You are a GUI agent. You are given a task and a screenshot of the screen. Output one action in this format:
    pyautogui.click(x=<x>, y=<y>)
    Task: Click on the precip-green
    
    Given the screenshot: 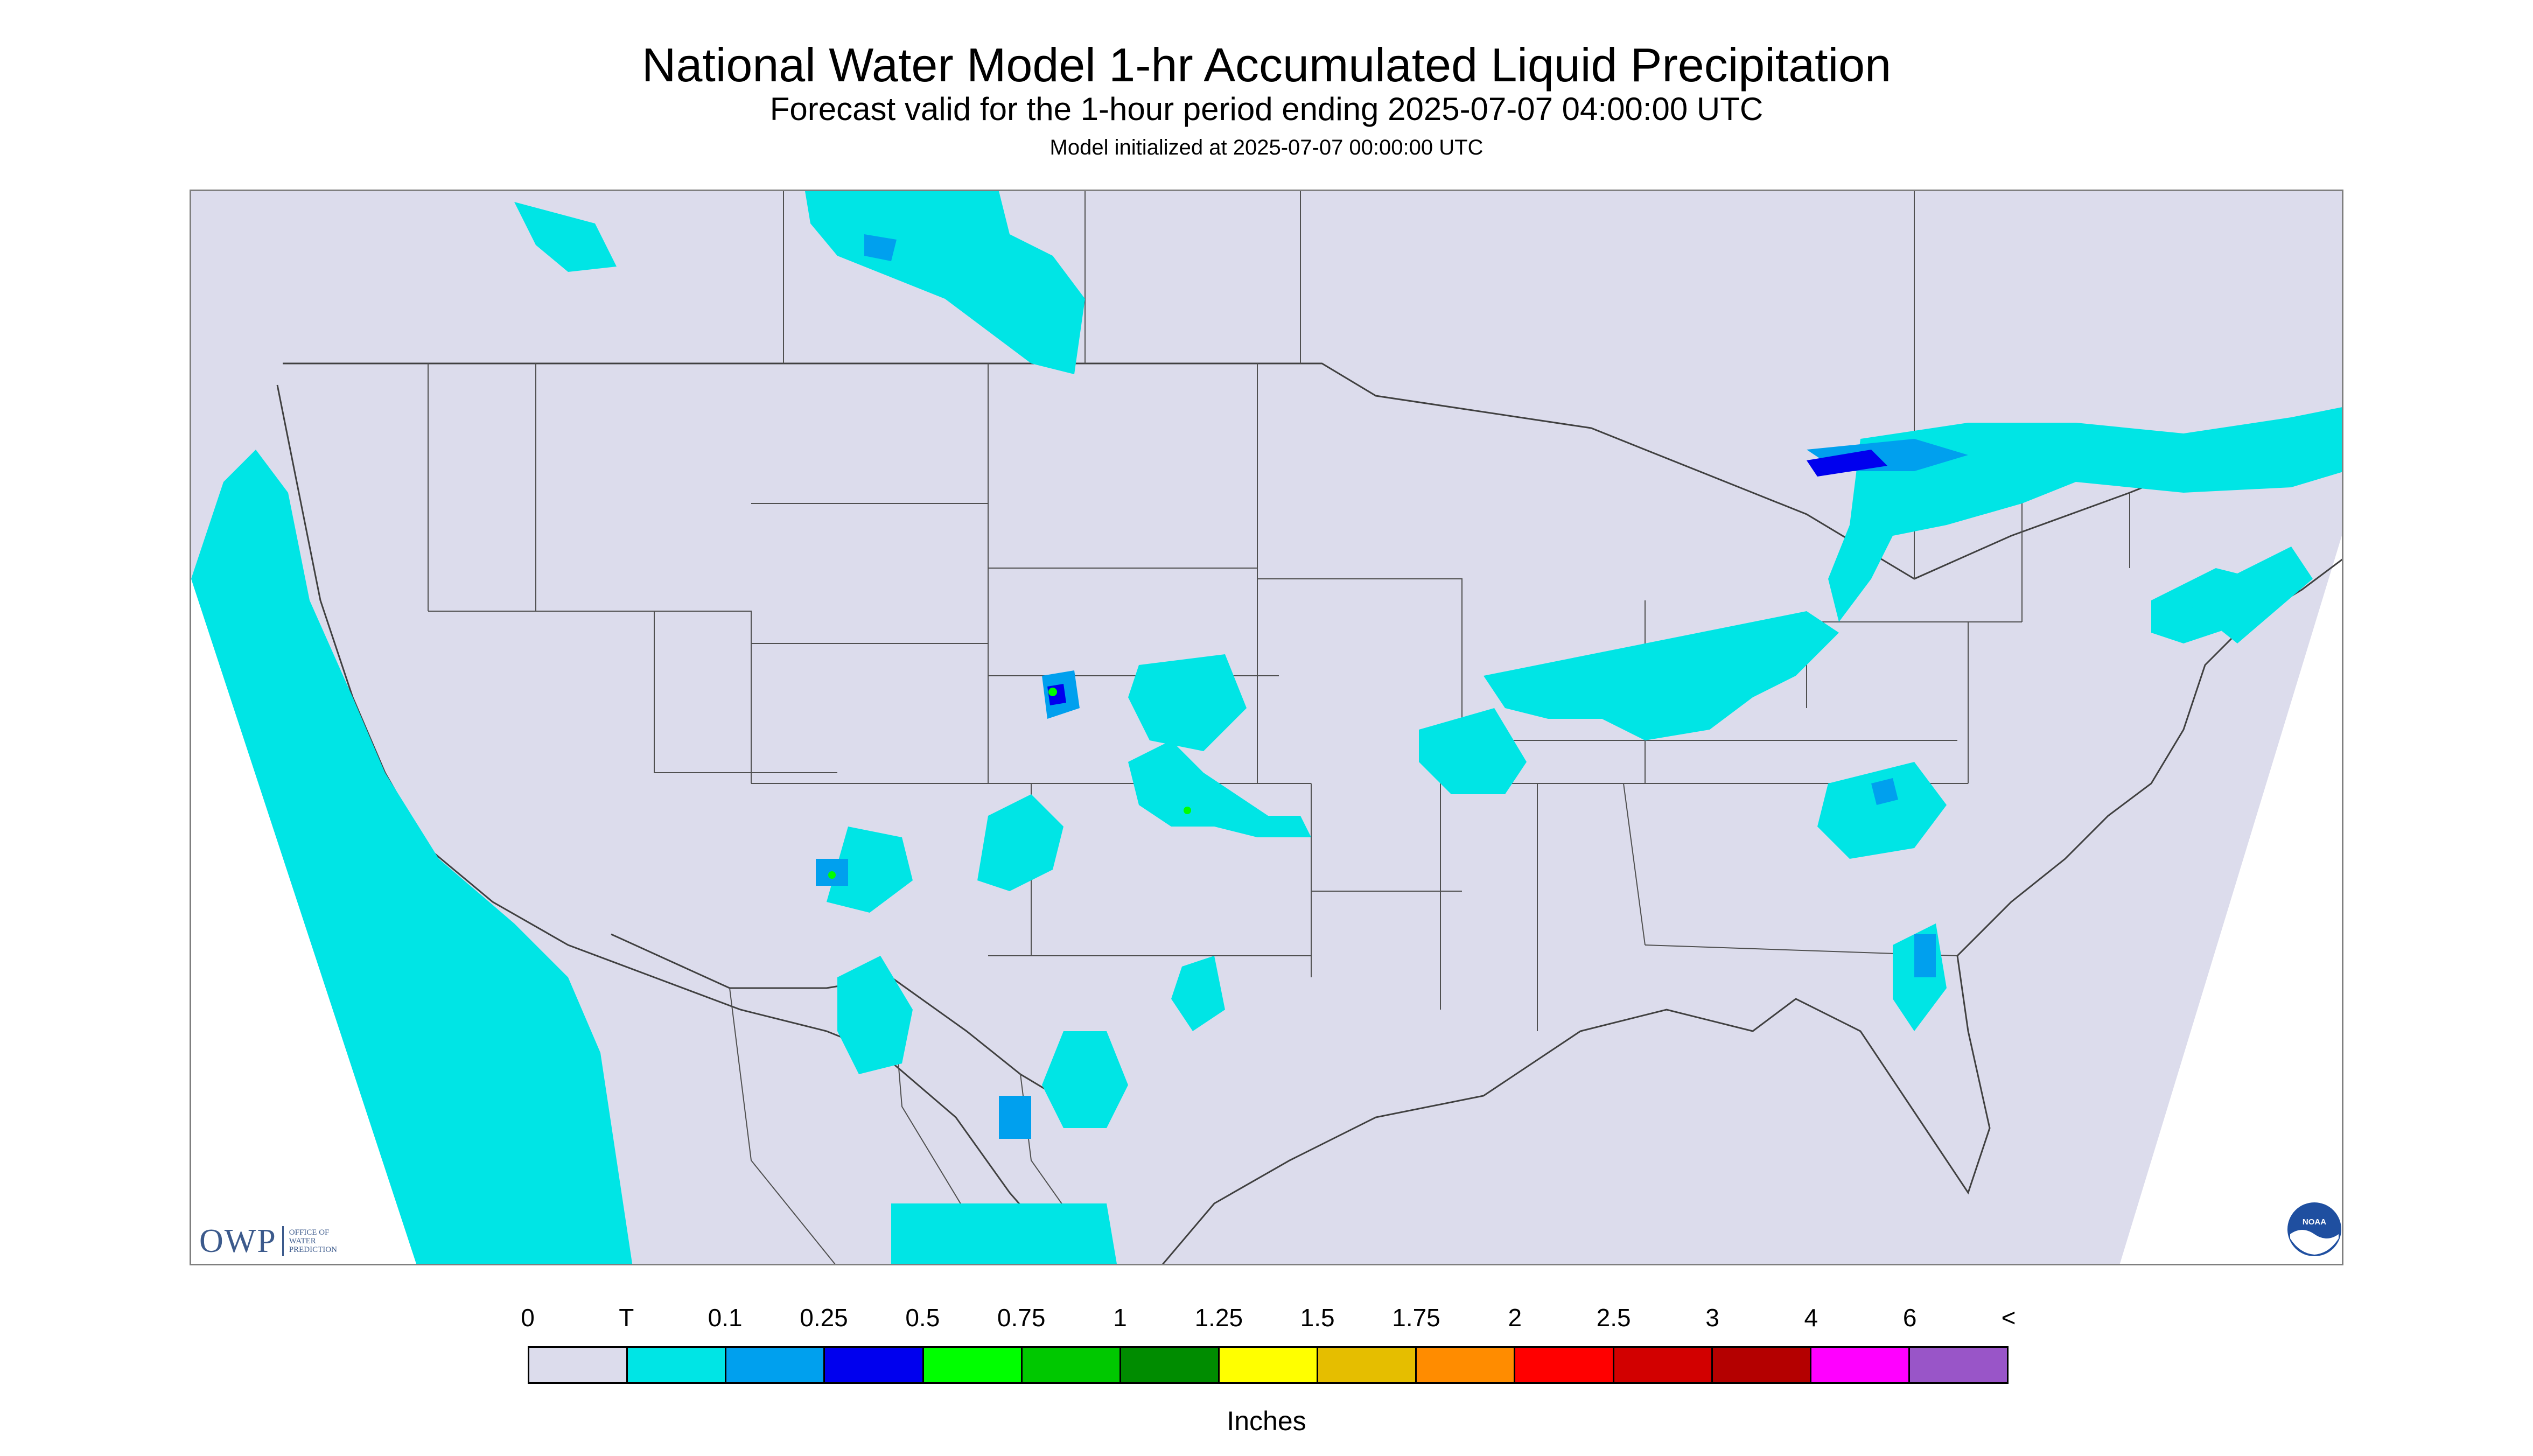 What is the action you would take?
    pyautogui.click(x=1009, y=783)
    